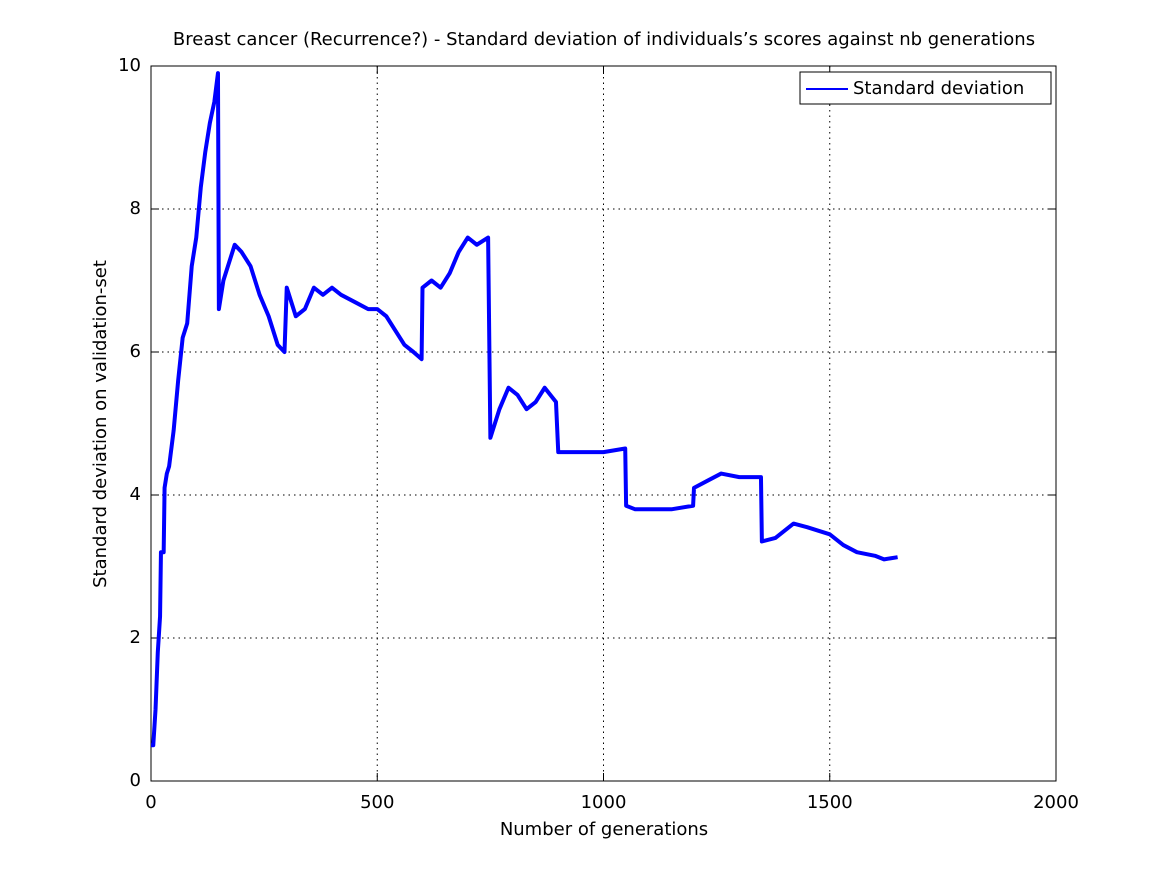  What do you see at coordinates (135, 637) in the screenshot?
I see `y-tick-label: 2` at bounding box center [135, 637].